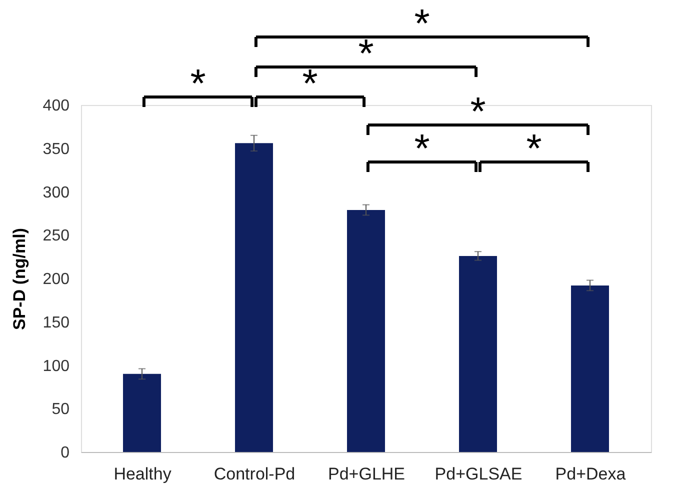 Image resolution: width=681 pixels, height=500 pixels. What do you see at coordinates (56, 366) in the screenshot?
I see `y-tick-label: 100` at bounding box center [56, 366].